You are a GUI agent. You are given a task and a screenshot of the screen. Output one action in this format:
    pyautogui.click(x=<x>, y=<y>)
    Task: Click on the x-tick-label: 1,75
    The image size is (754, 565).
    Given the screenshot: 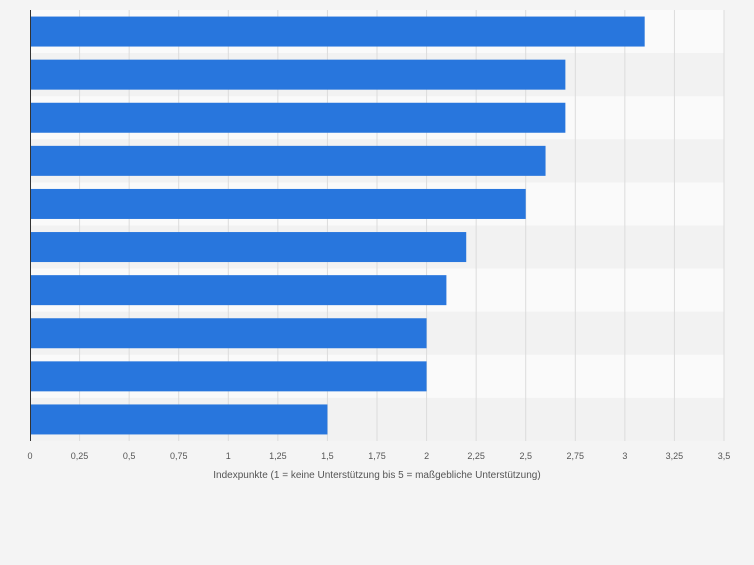 What is the action you would take?
    pyautogui.click(x=377, y=456)
    